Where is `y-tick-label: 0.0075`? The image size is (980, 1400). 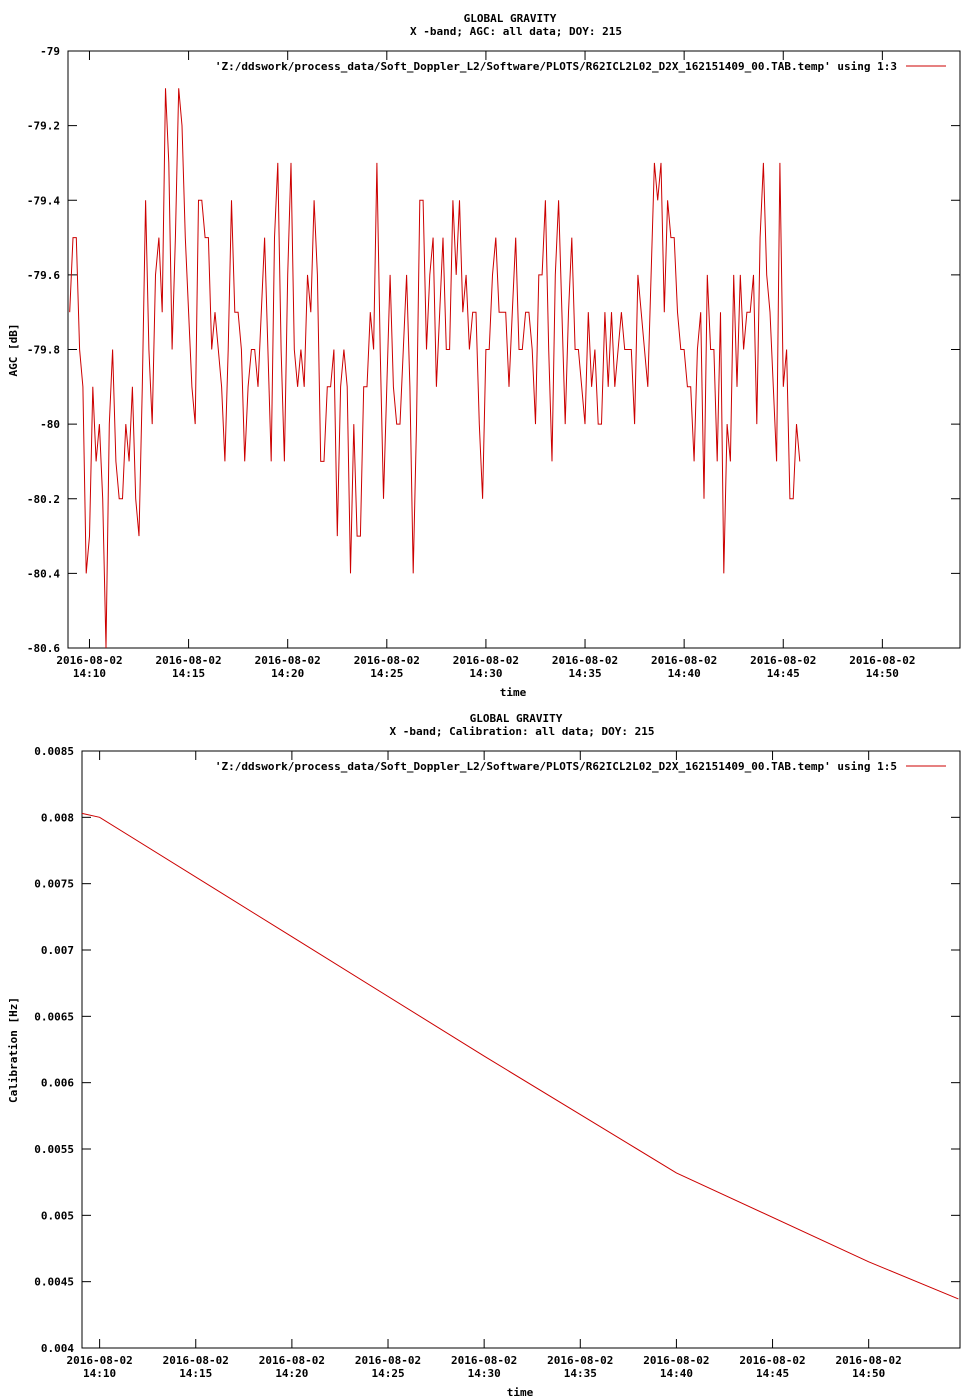 y-tick-label: 0.0075 is located at coordinates (54, 884).